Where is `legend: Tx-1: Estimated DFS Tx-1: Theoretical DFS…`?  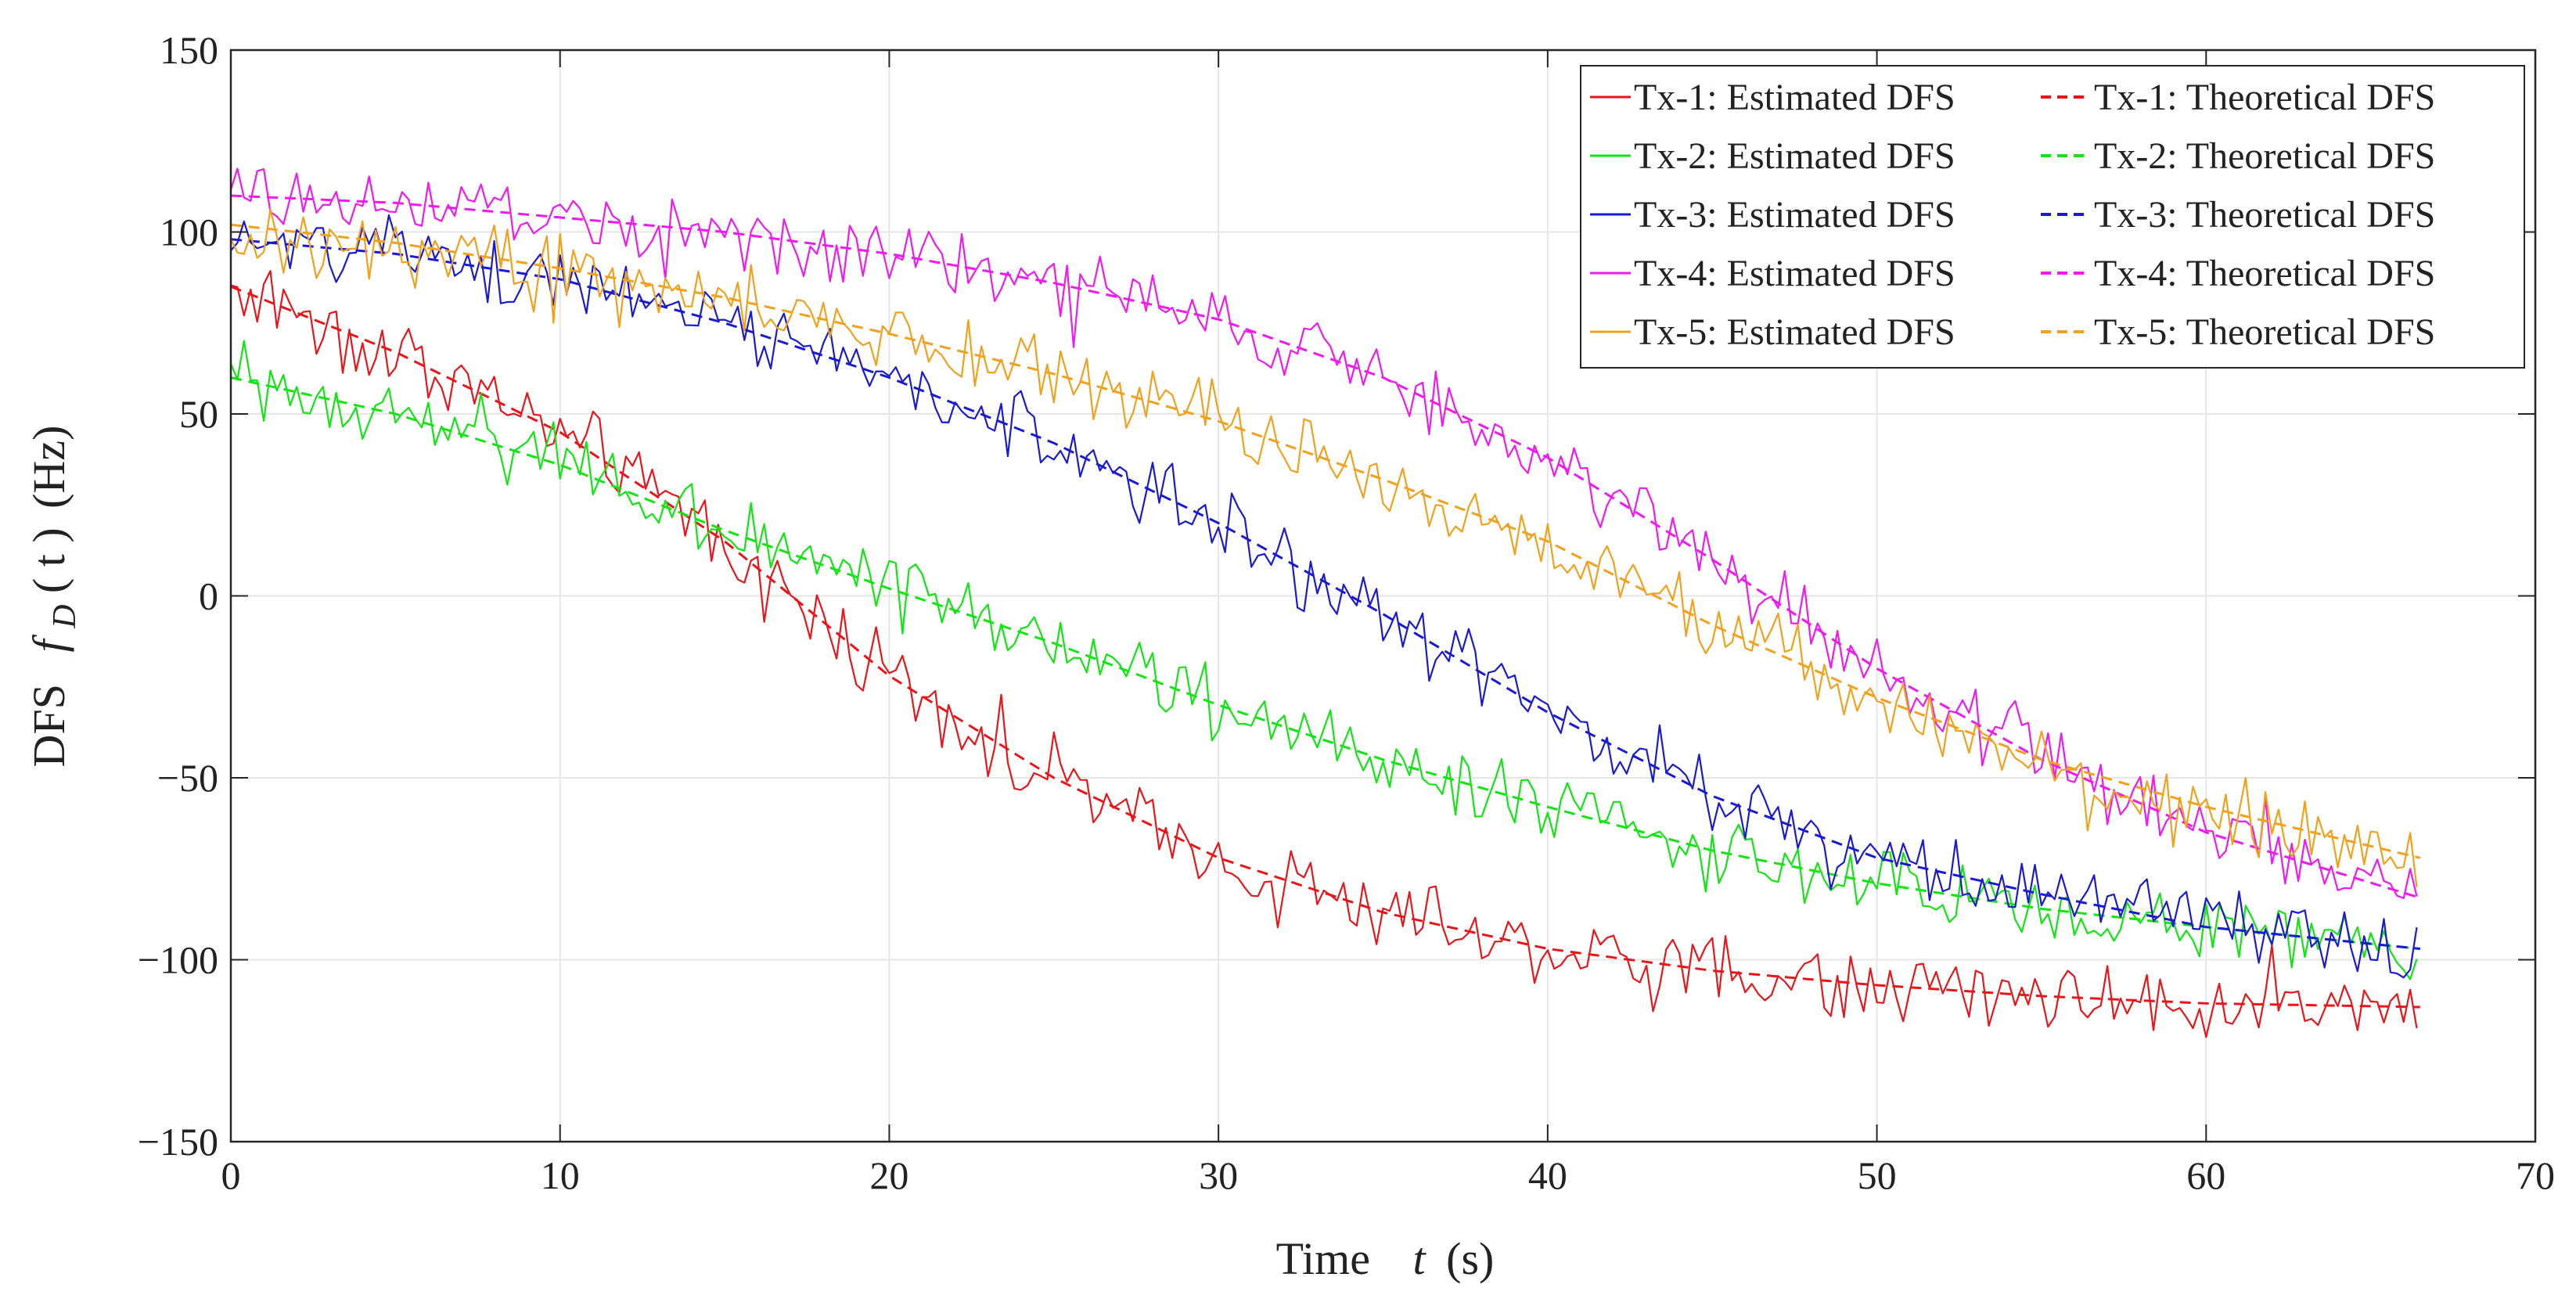 legend: Tx-1: Estimated DFS Tx-1: Theoretical DFS… is located at coordinates (2052, 217).